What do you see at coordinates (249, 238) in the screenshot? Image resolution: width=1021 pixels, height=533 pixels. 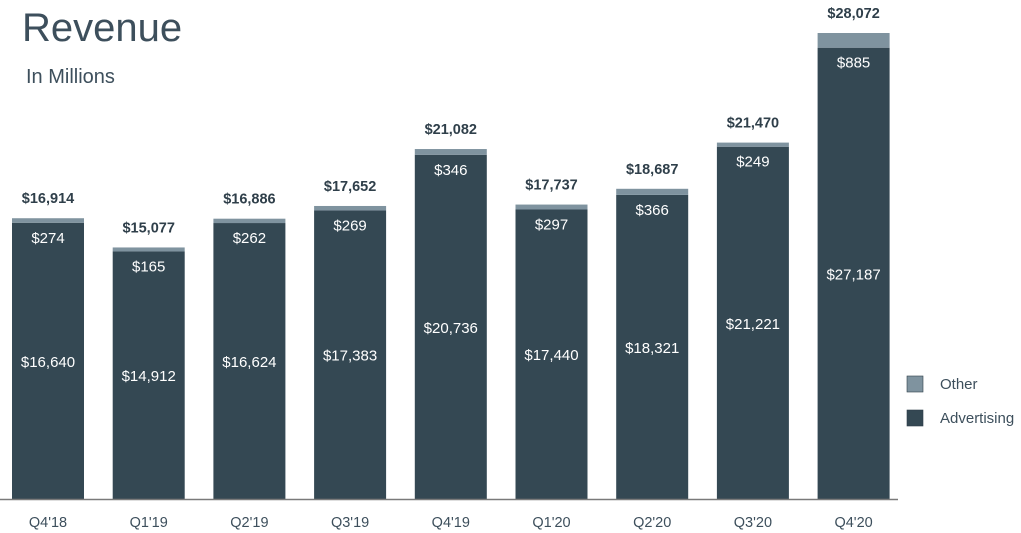 I see `other-value-label: $262` at bounding box center [249, 238].